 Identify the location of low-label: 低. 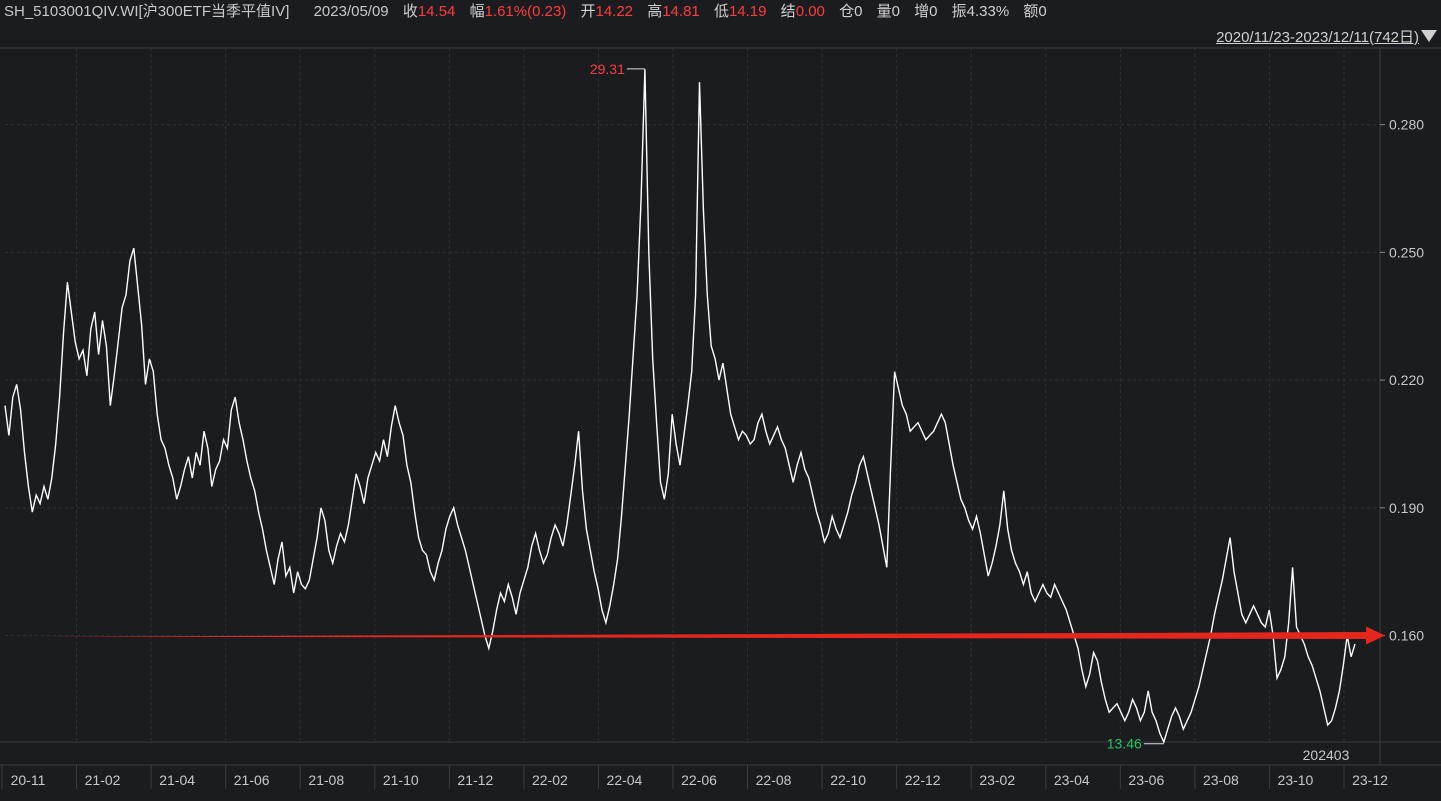
(721, 11).